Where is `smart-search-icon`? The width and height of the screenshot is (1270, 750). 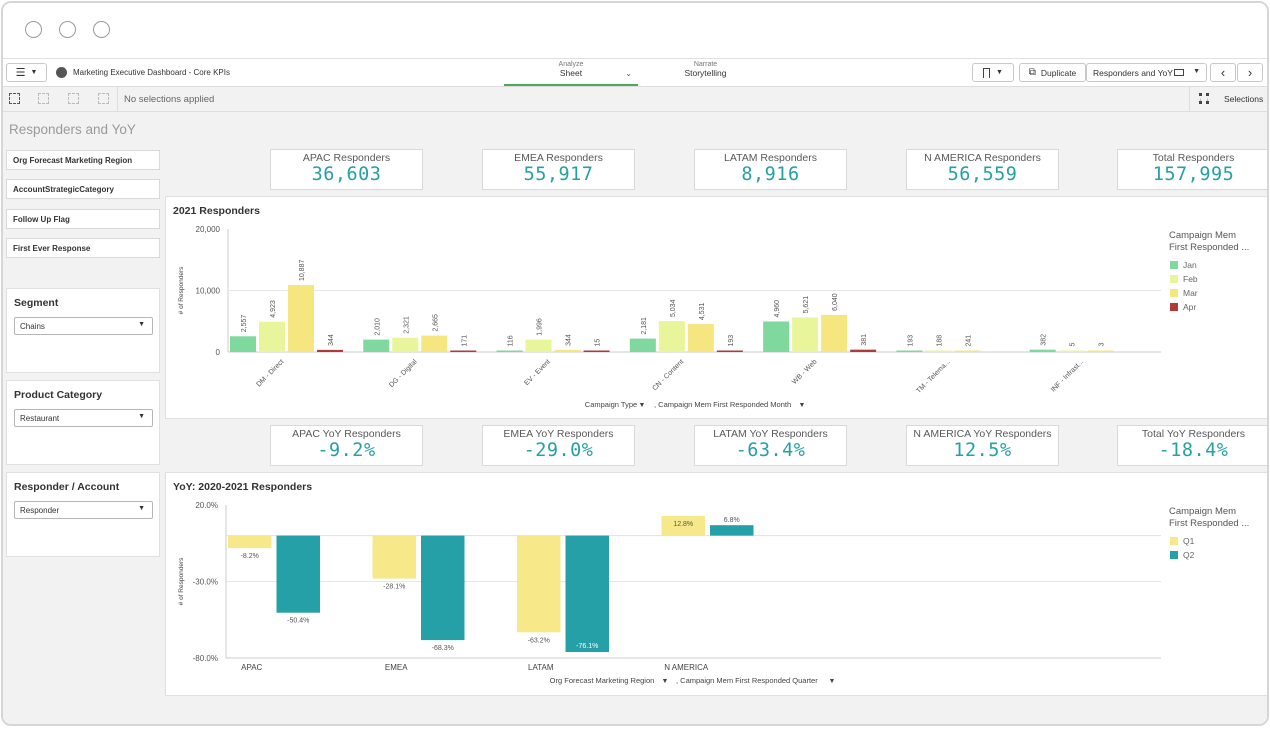 smart-search-icon is located at coordinates (14, 98).